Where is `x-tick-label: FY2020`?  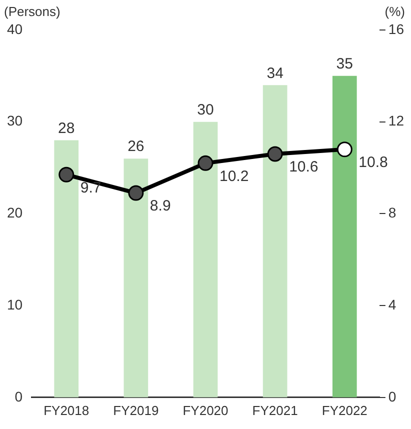 x-tick-label: FY2020 is located at coordinates (205, 410).